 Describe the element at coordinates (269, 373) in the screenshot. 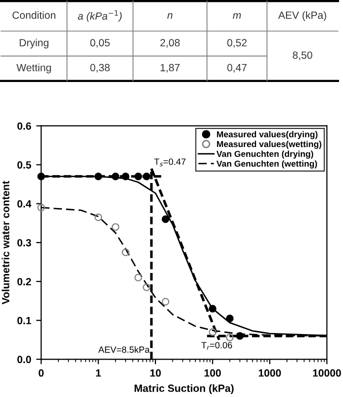

I see `x-tick-label: 1000` at that location.